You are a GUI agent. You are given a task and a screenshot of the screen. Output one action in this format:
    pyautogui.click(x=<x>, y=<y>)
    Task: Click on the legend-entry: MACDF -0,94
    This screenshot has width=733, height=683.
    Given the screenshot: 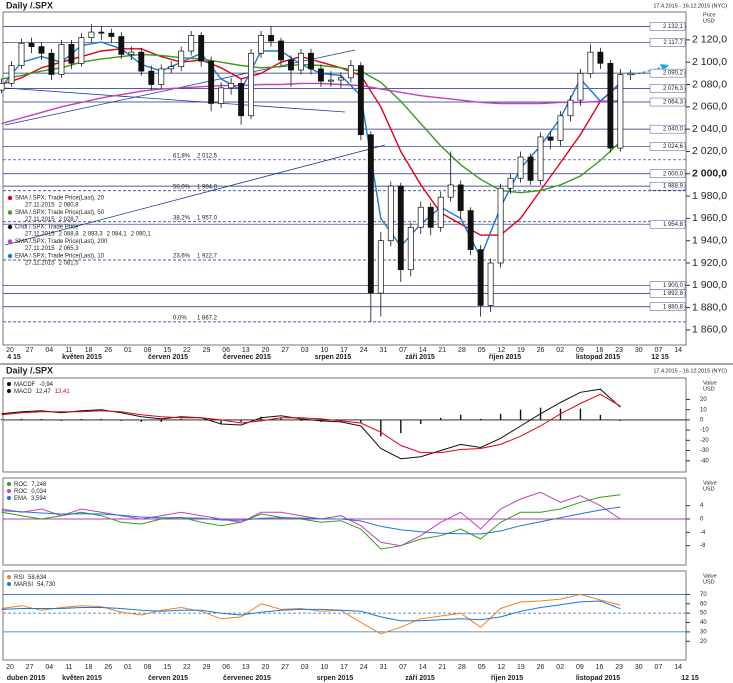 What is the action you would take?
    pyautogui.click(x=34, y=385)
    